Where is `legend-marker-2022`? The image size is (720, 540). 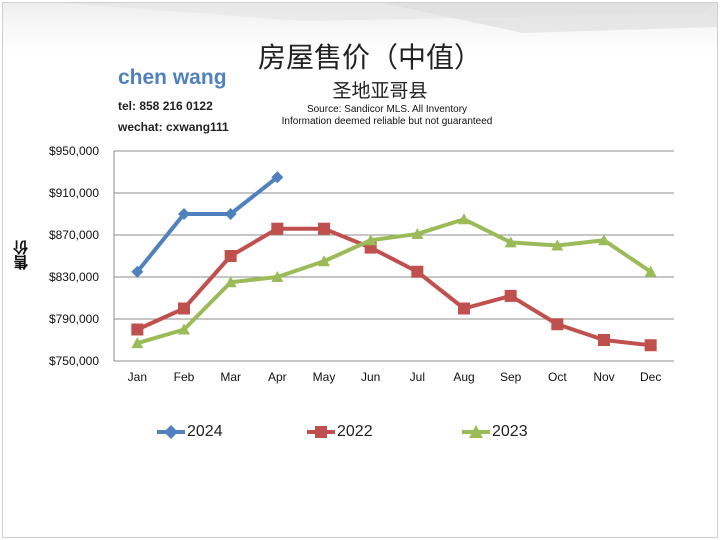 legend-marker-2022 is located at coordinates (321, 432).